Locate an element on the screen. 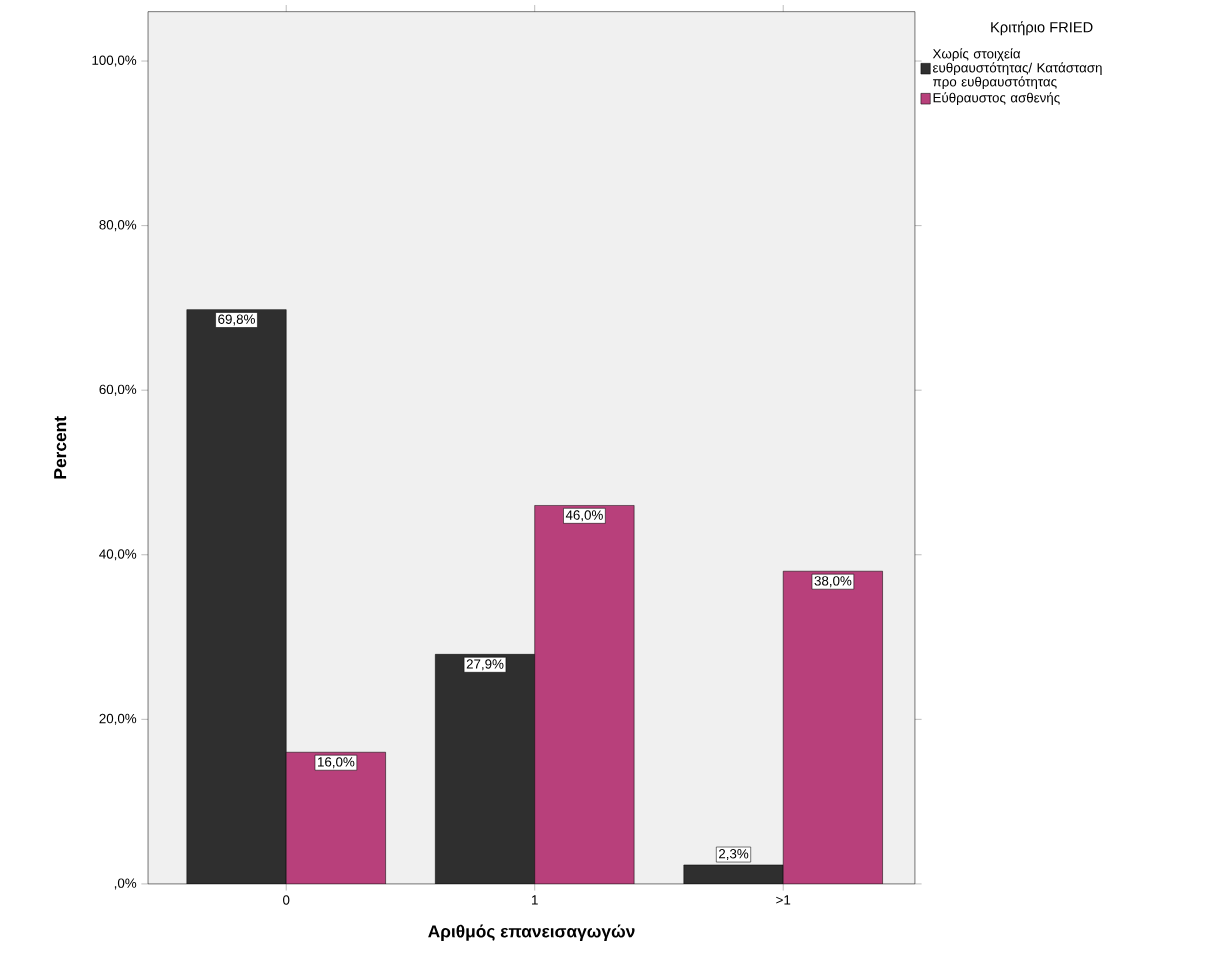 This screenshot has width=1227, height=979. y-tick-label: 100,0% is located at coordinates (114, 61).